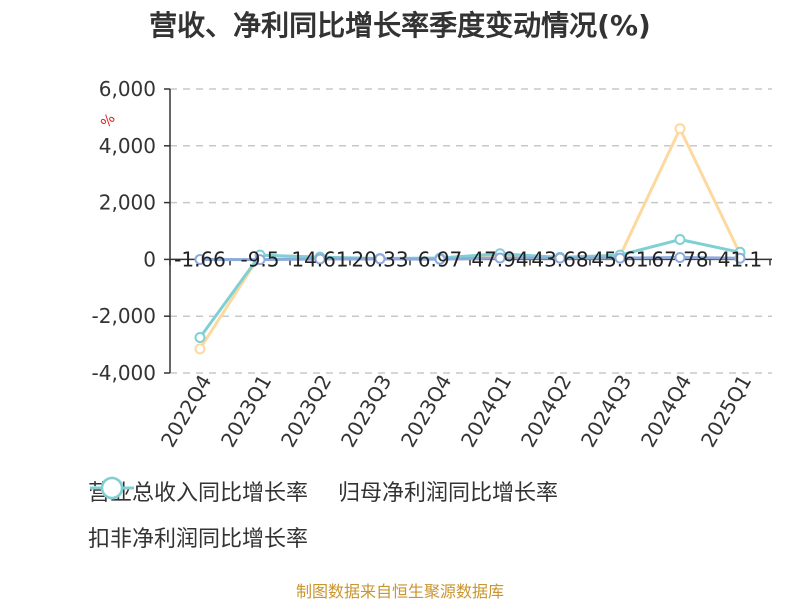 Image resolution: width=800 pixels, height=602 pixels. Describe the element at coordinates (606, 411) in the screenshot. I see `x-tick-label: 2024Q3` at that location.